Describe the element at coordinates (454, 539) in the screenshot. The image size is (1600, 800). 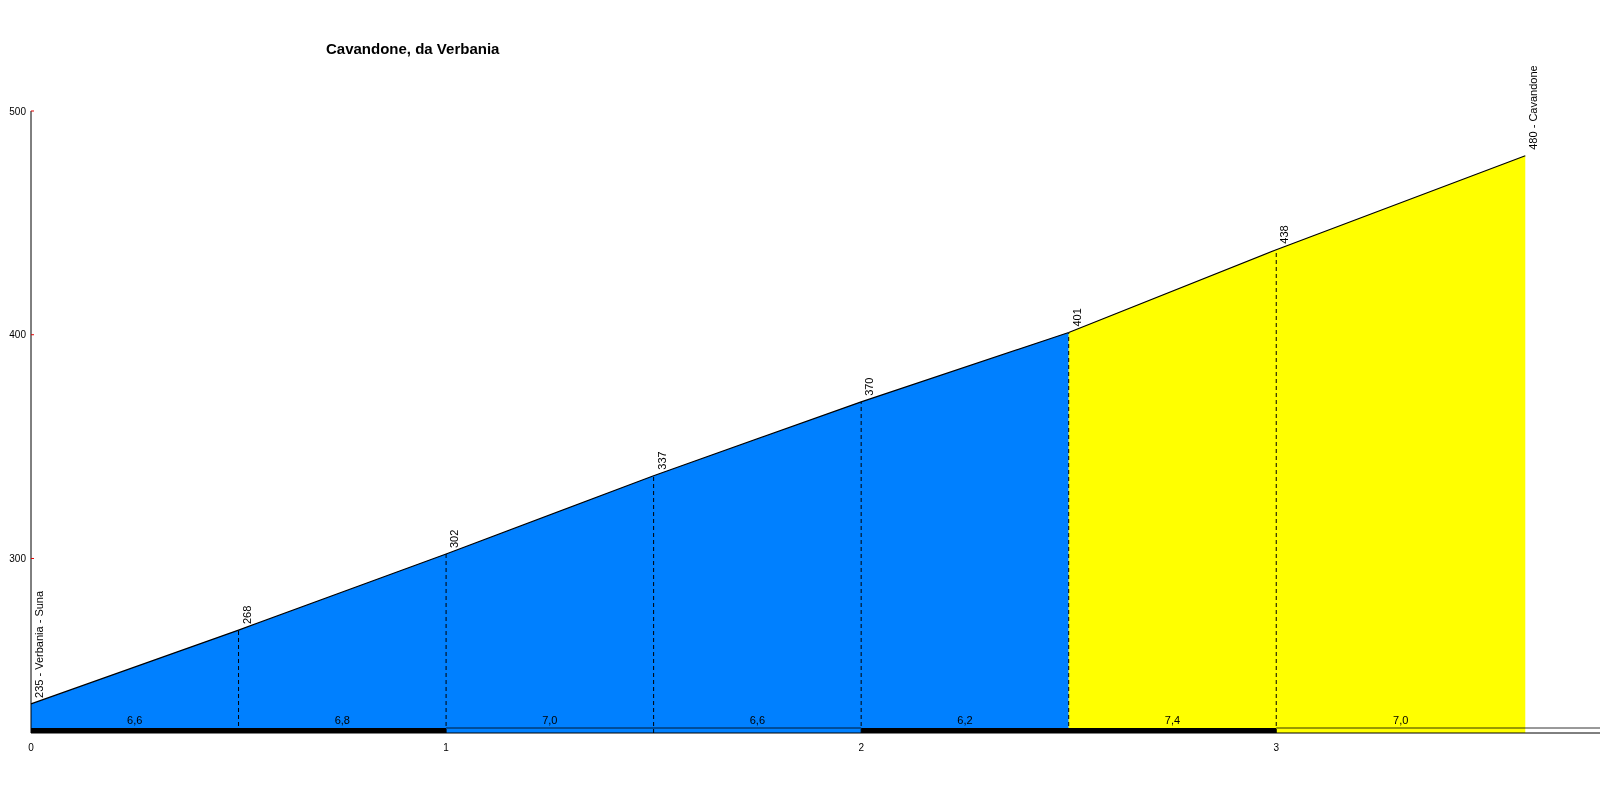
I see `data-label: 302` at that location.